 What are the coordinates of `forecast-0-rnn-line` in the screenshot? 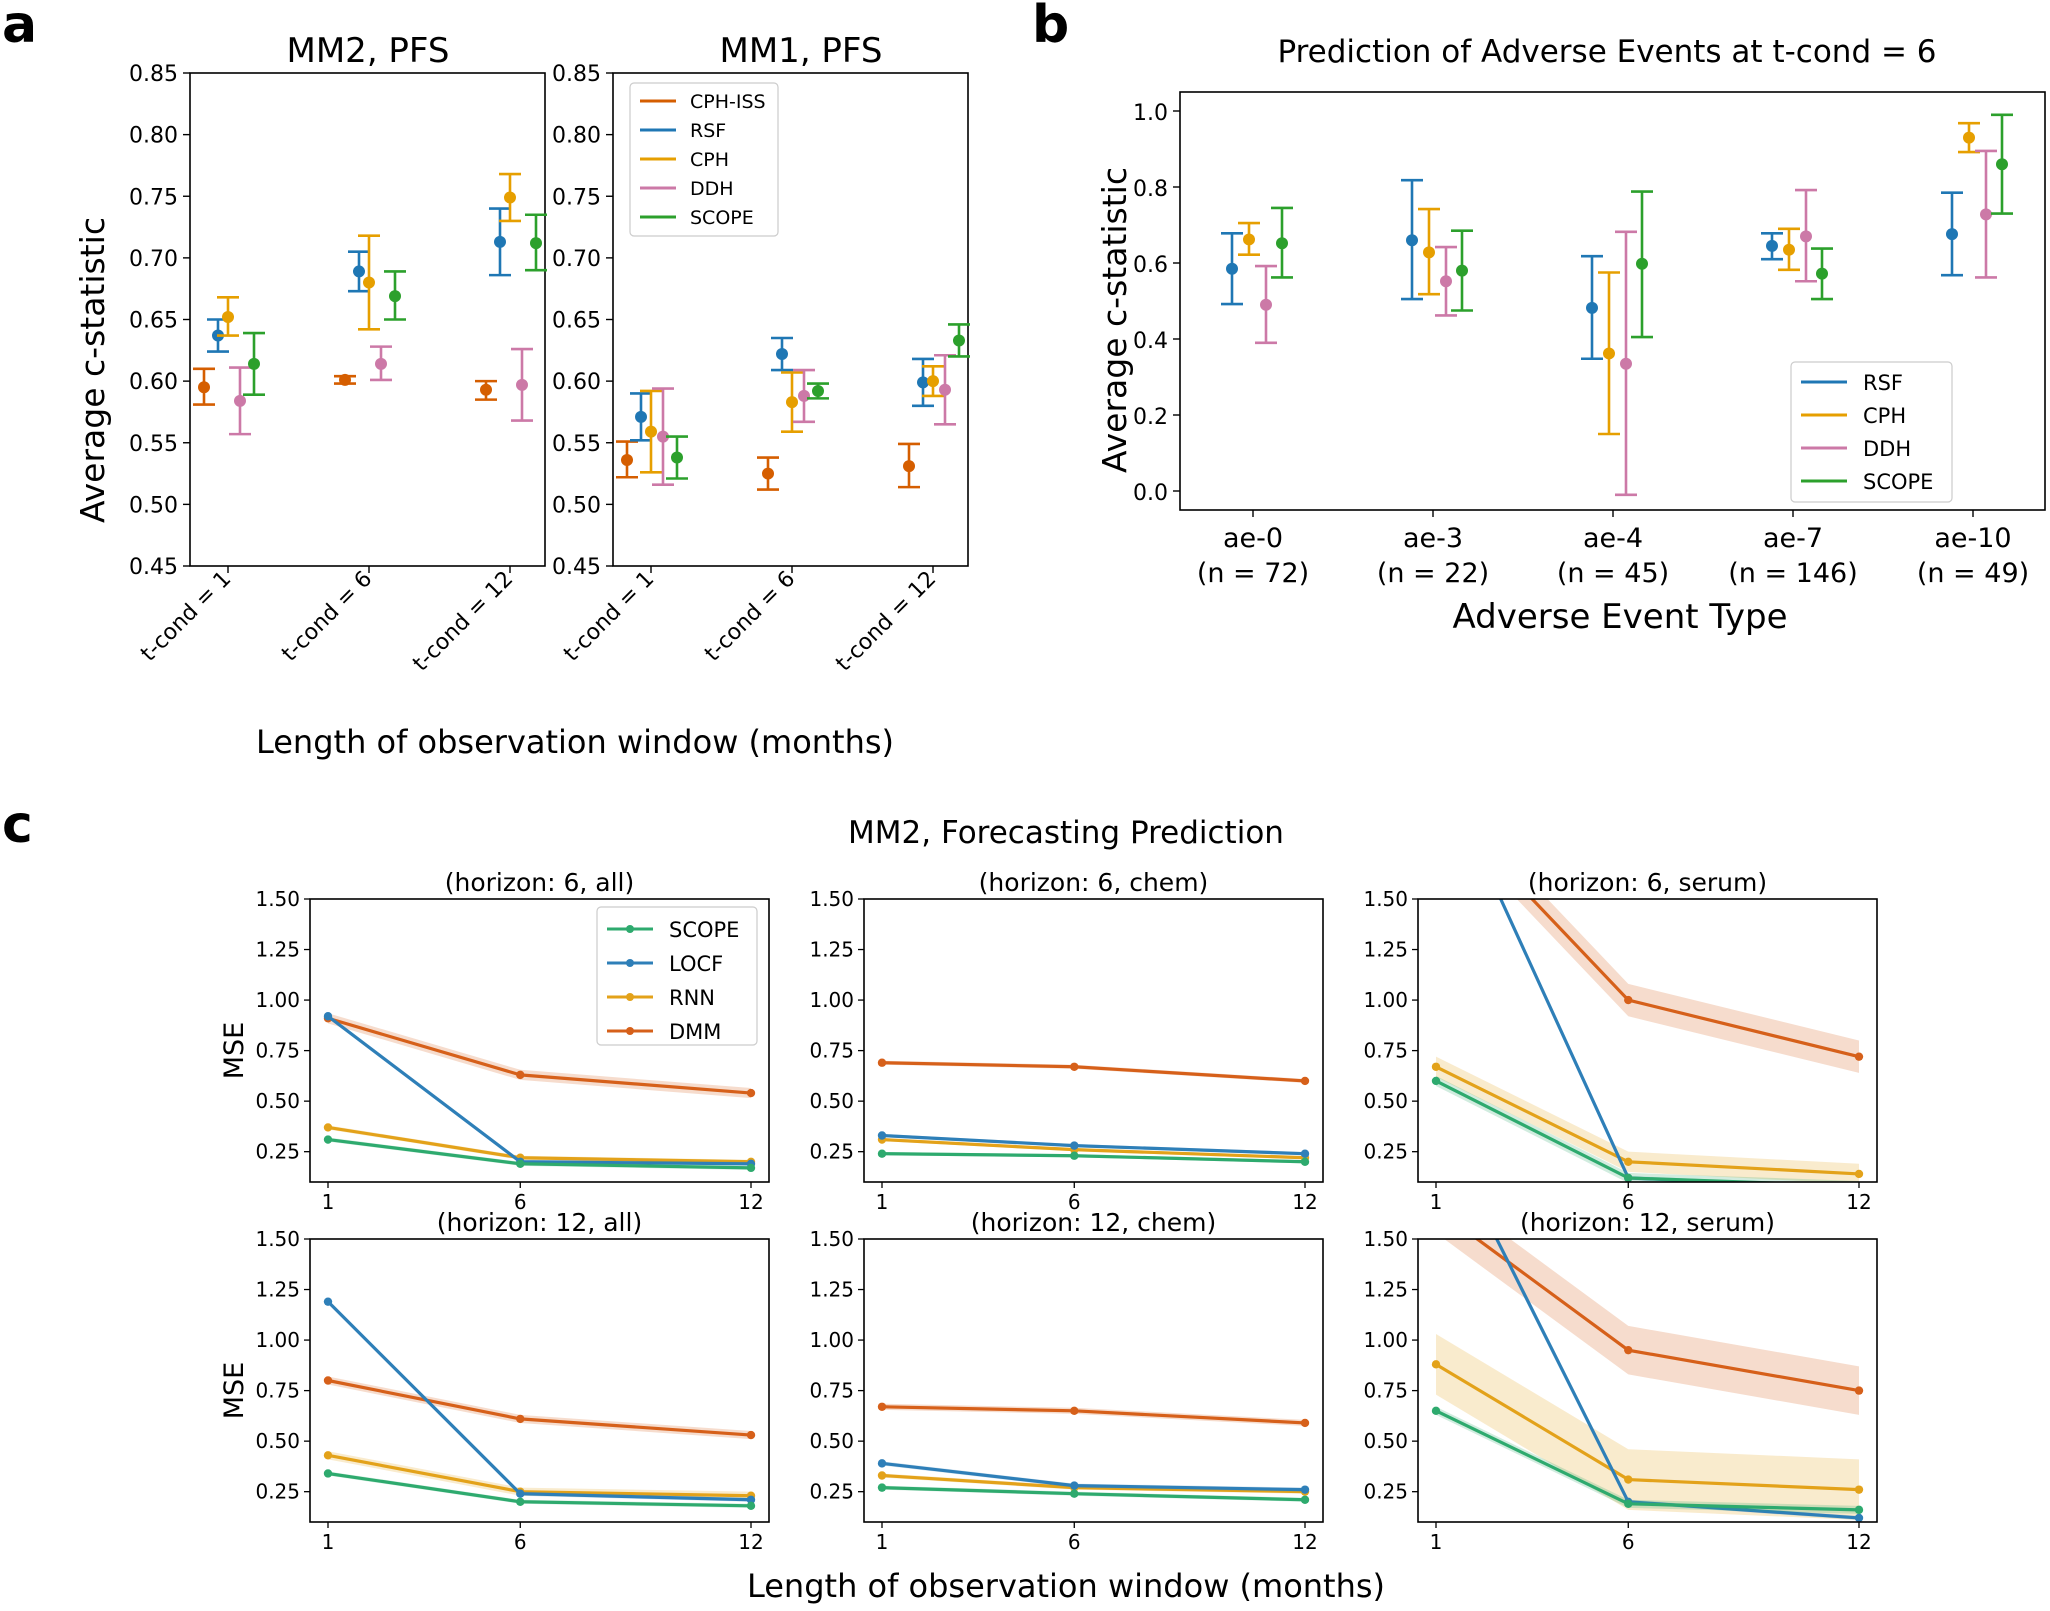 It's located at (539, 1144).